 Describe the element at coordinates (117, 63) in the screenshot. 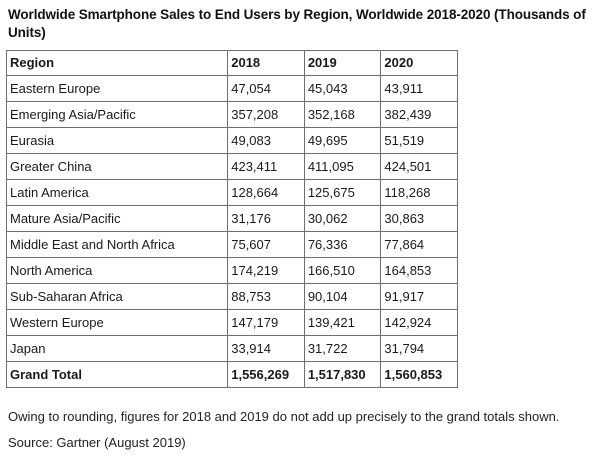

I see `header-region: Region` at that location.